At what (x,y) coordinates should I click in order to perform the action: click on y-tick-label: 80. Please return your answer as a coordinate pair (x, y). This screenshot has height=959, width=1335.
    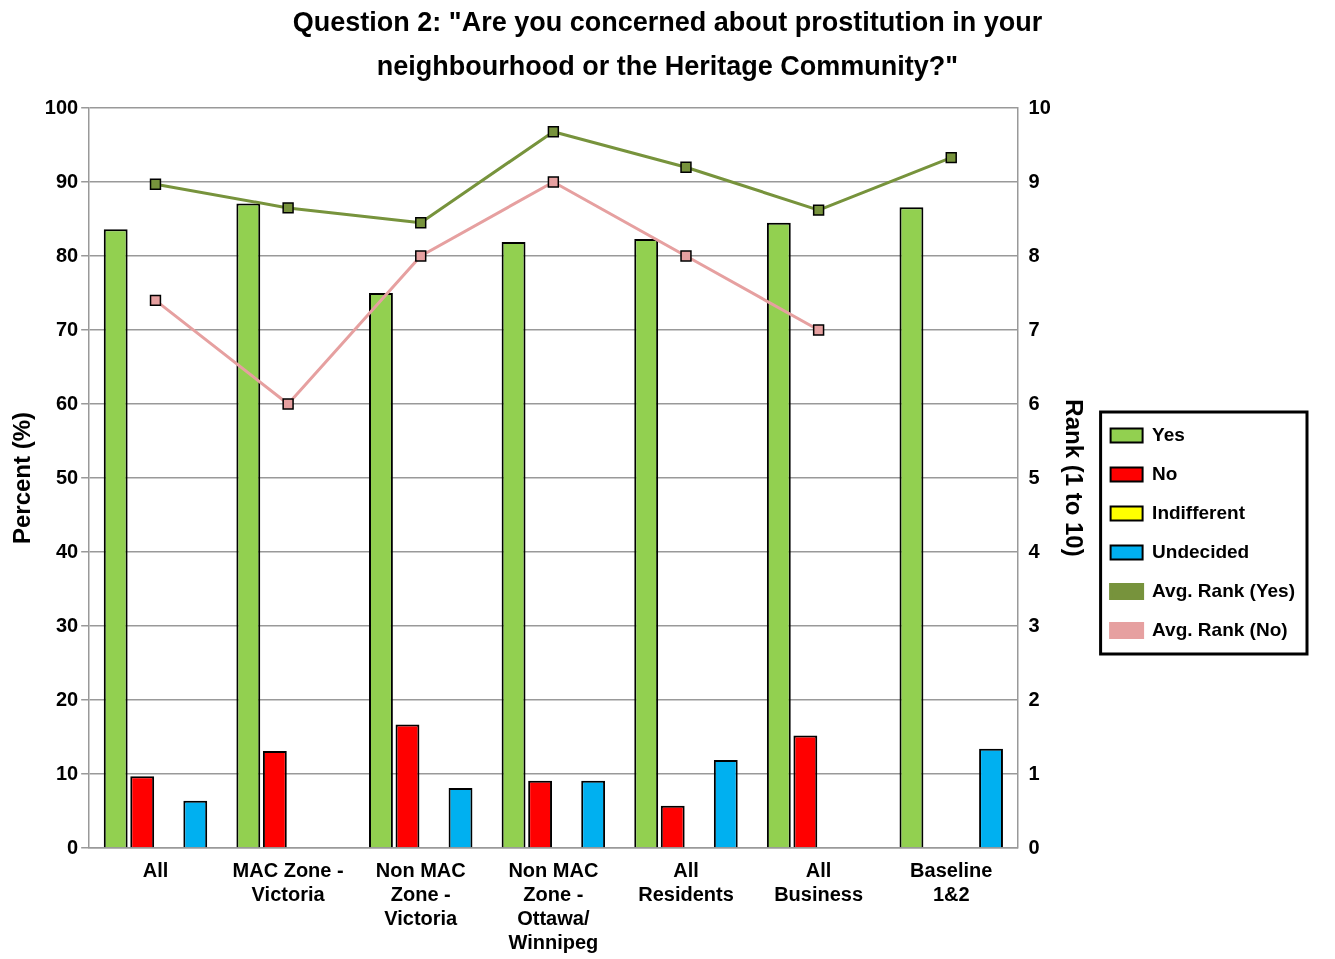
    Looking at the image, I should click on (67, 254).